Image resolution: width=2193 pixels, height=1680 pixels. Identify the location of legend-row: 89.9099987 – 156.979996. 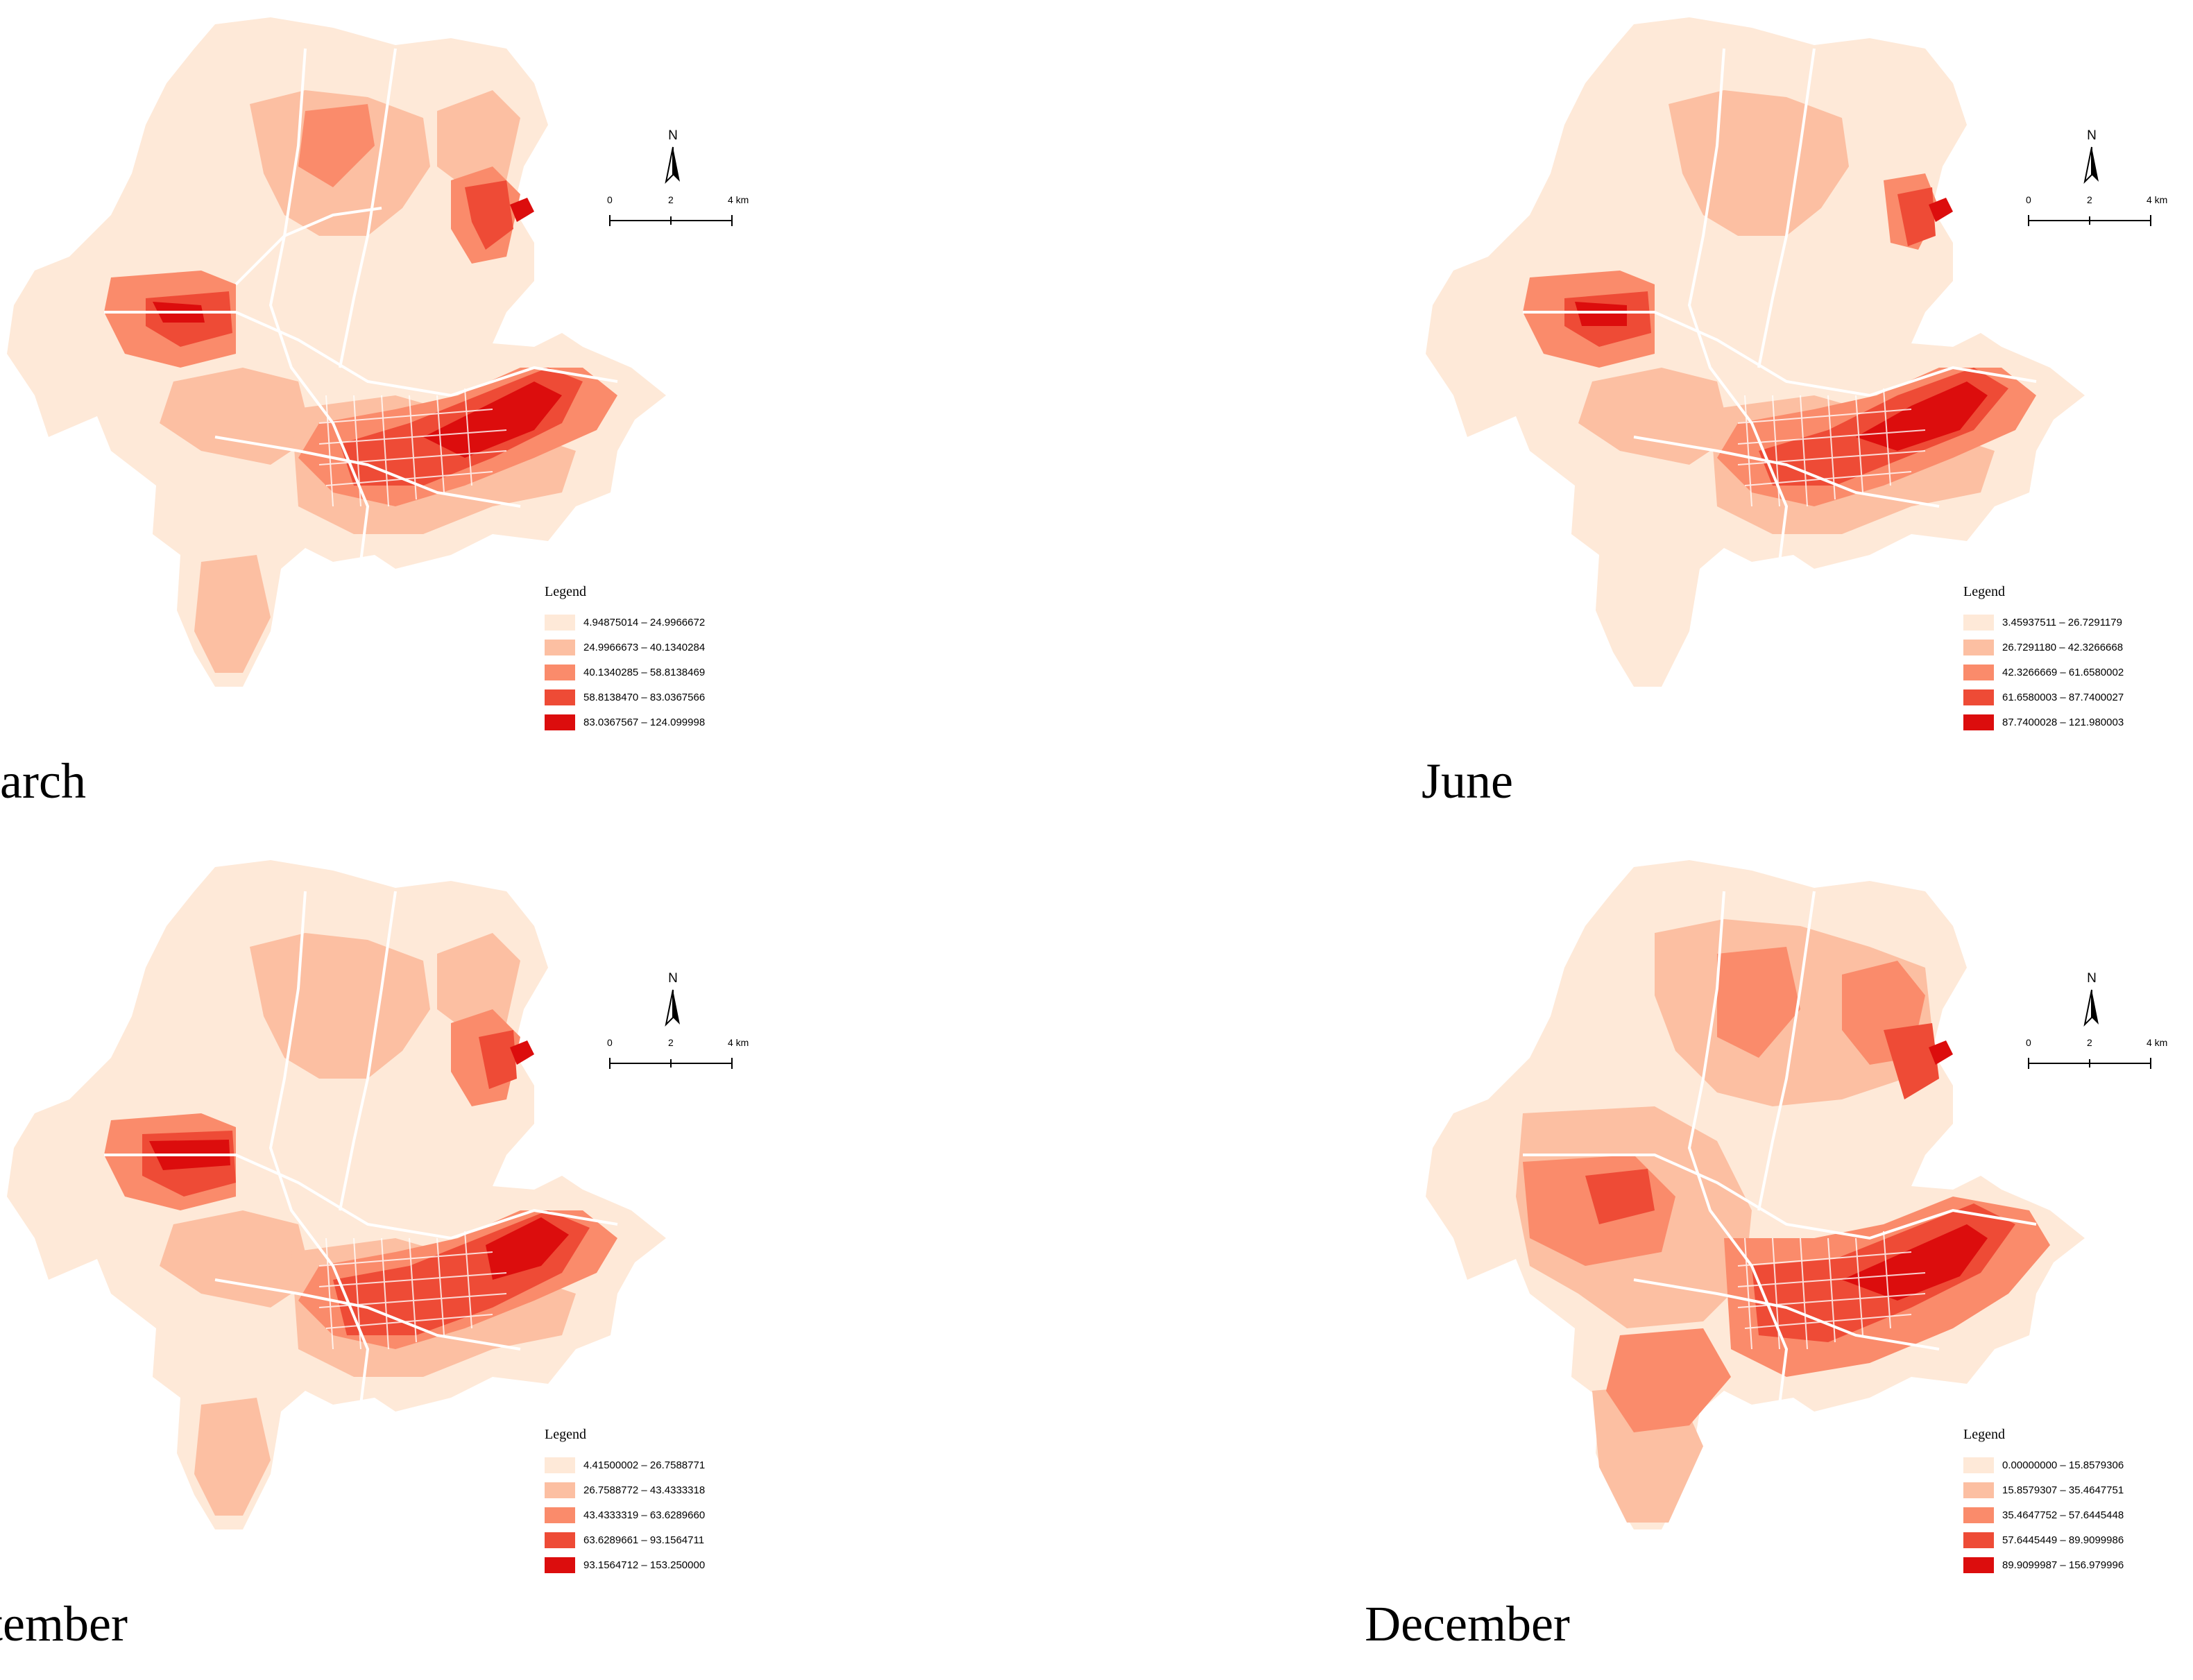
(2077, 1564).